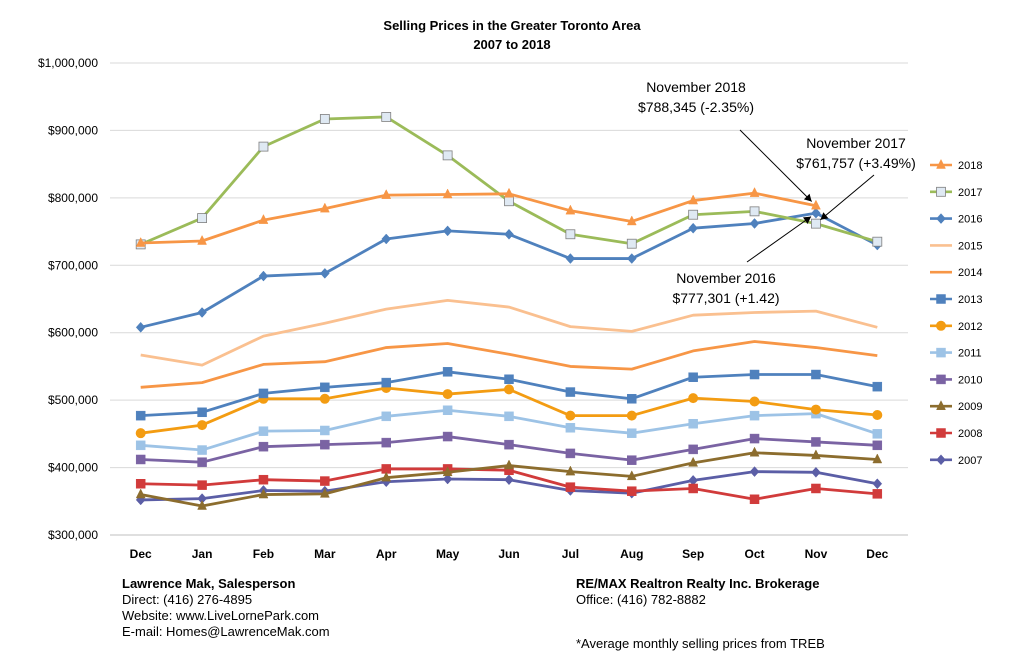 The height and width of the screenshot is (660, 1024). I want to click on legend-entry-2009: 2009, so click(956, 406).